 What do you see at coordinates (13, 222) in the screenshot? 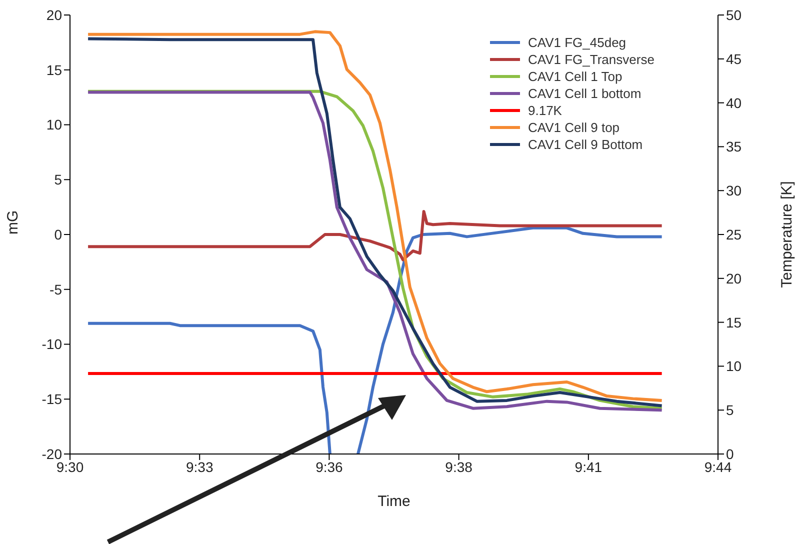
I see `y-axis-title: mG` at bounding box center [13, 222].